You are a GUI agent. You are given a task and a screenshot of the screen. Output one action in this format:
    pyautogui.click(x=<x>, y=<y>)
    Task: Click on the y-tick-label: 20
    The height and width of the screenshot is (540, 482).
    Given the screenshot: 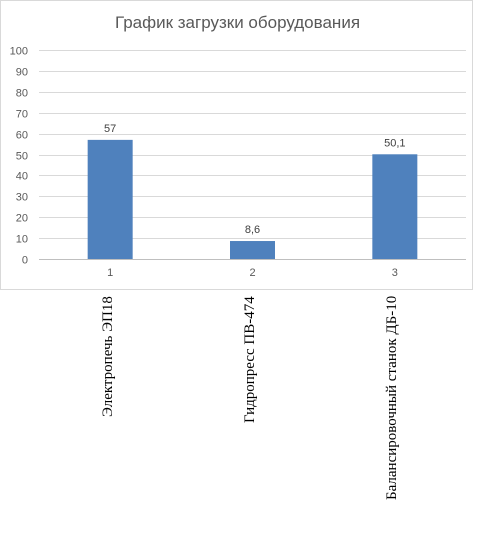 What is the action you would take?
    pyautogui.click(x=22, y=219)
    